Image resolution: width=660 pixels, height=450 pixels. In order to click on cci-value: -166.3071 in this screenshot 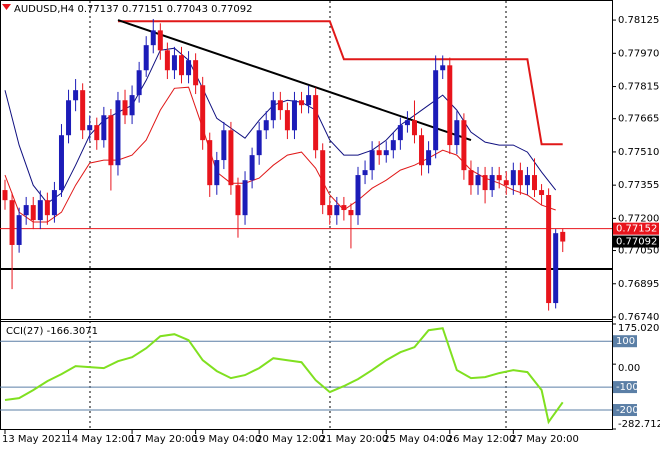, I will do `click(72, 331)`.